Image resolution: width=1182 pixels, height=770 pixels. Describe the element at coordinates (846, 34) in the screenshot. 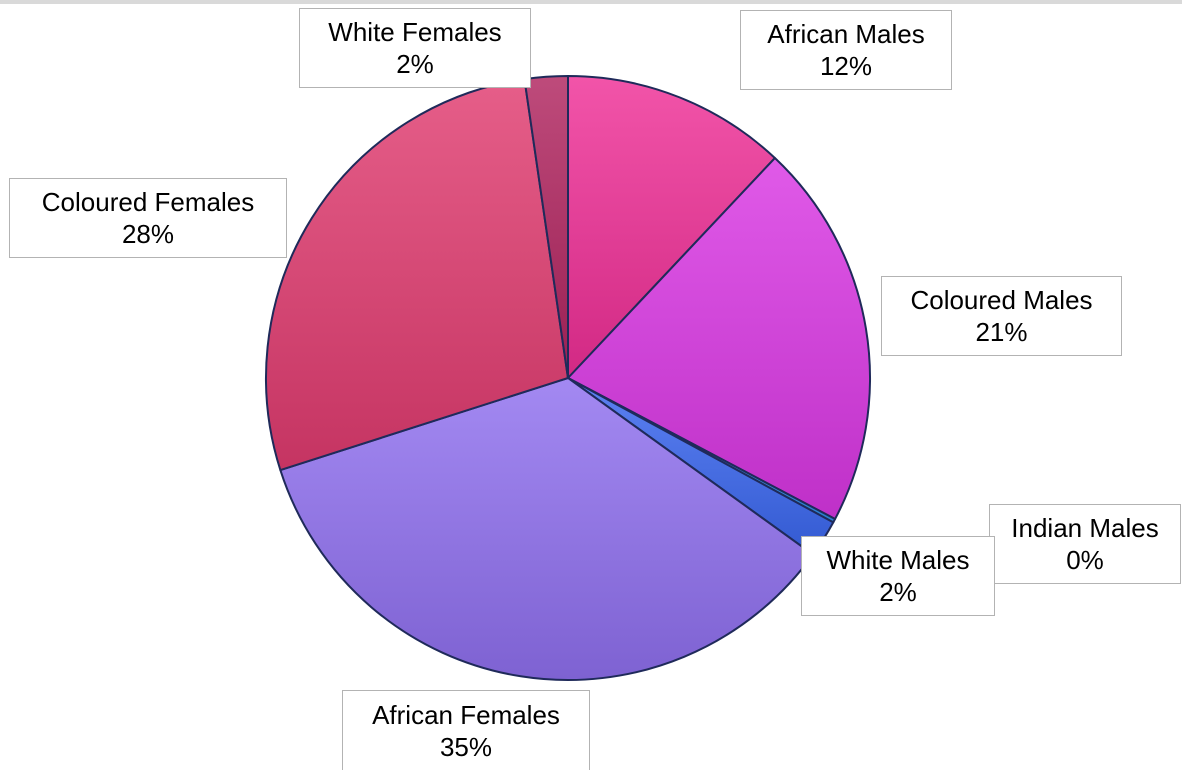

I see `slice-label: African Males` at that location.